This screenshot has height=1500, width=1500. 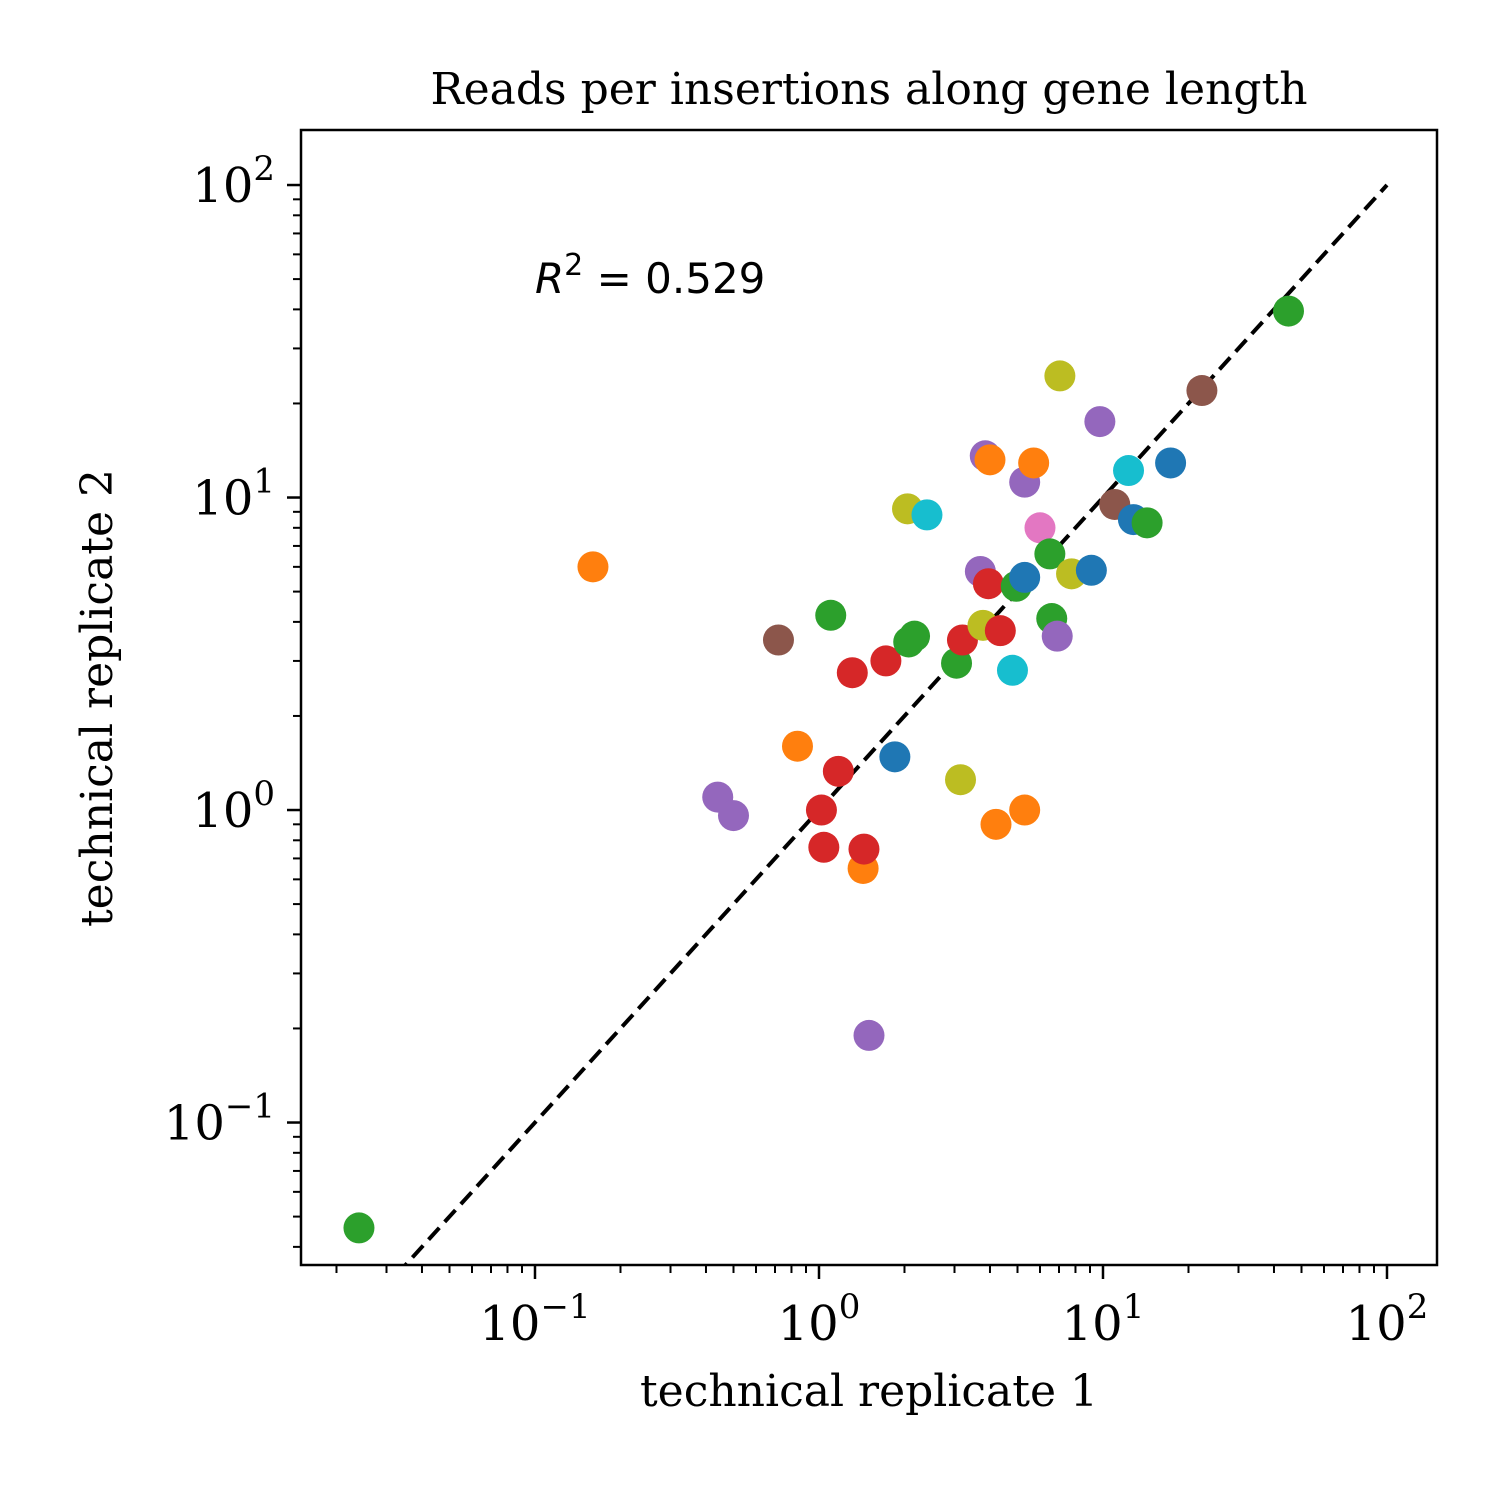 I want to click on y-tick-label-0: 10⁻¹, so click(x=219, y=1119).